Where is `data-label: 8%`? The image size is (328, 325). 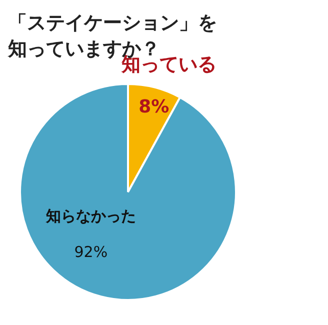
data-label: 8% is located at coordinates (154, 107).